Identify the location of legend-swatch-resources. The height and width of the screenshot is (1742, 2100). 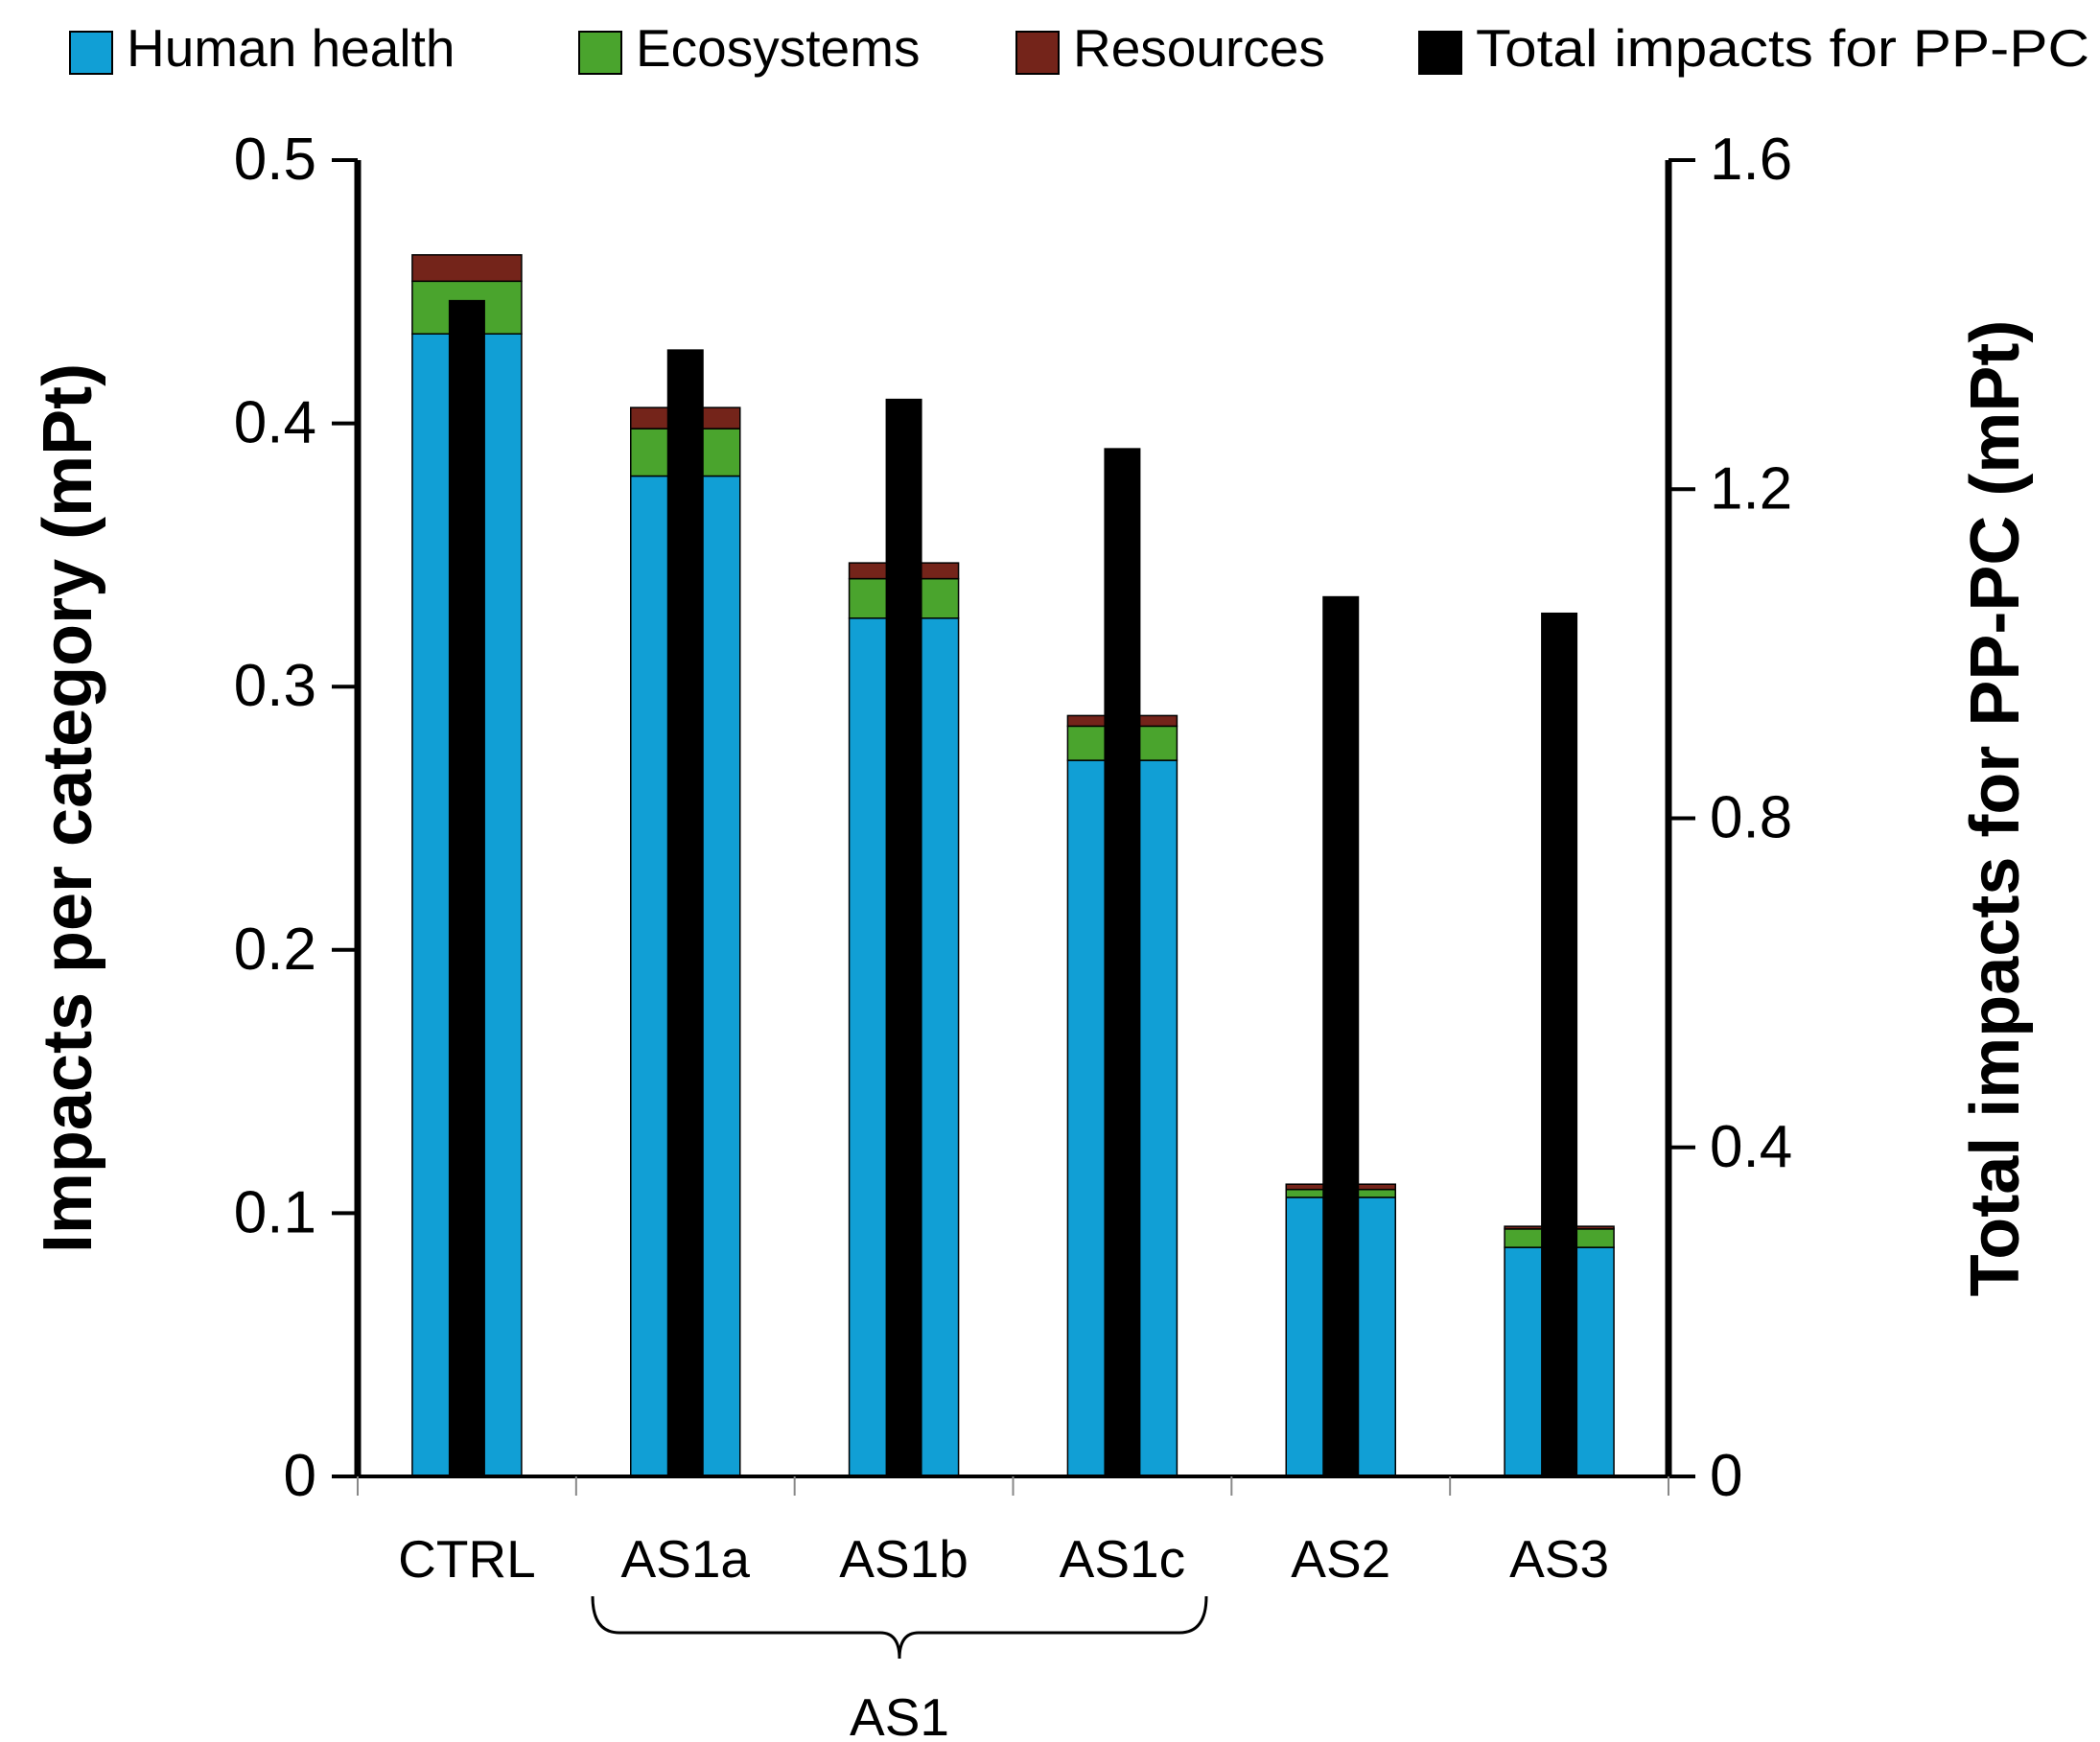
(1037, 53).